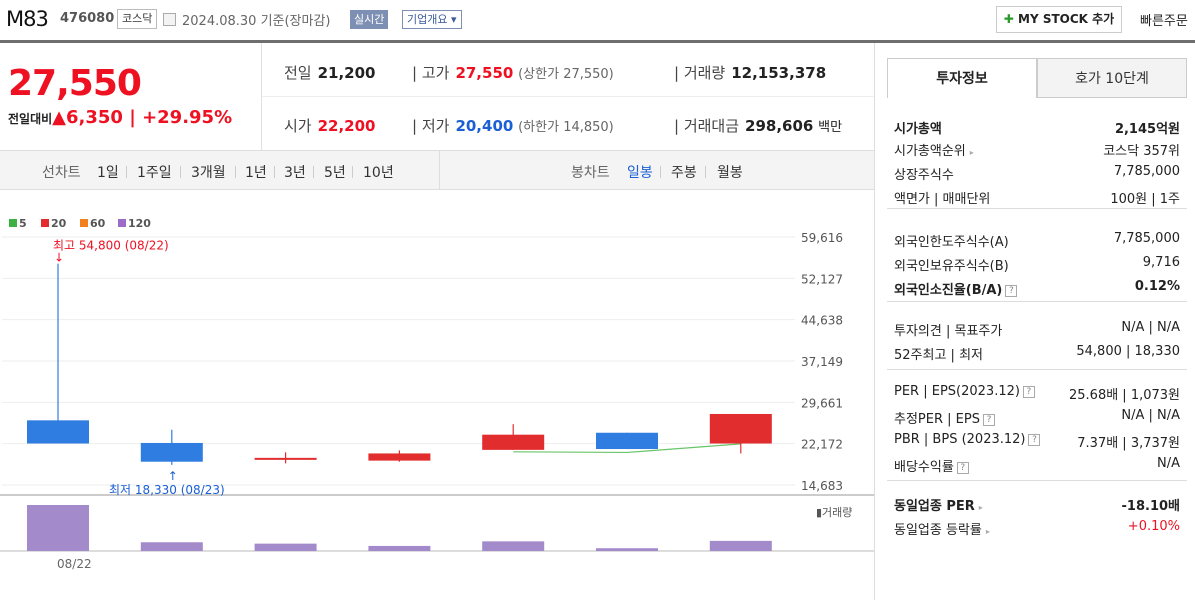 The image size is (1195, 600). Describe the element at coordinates (108, 173) in the screenshot. I see `period-tab: 1일` at that location.